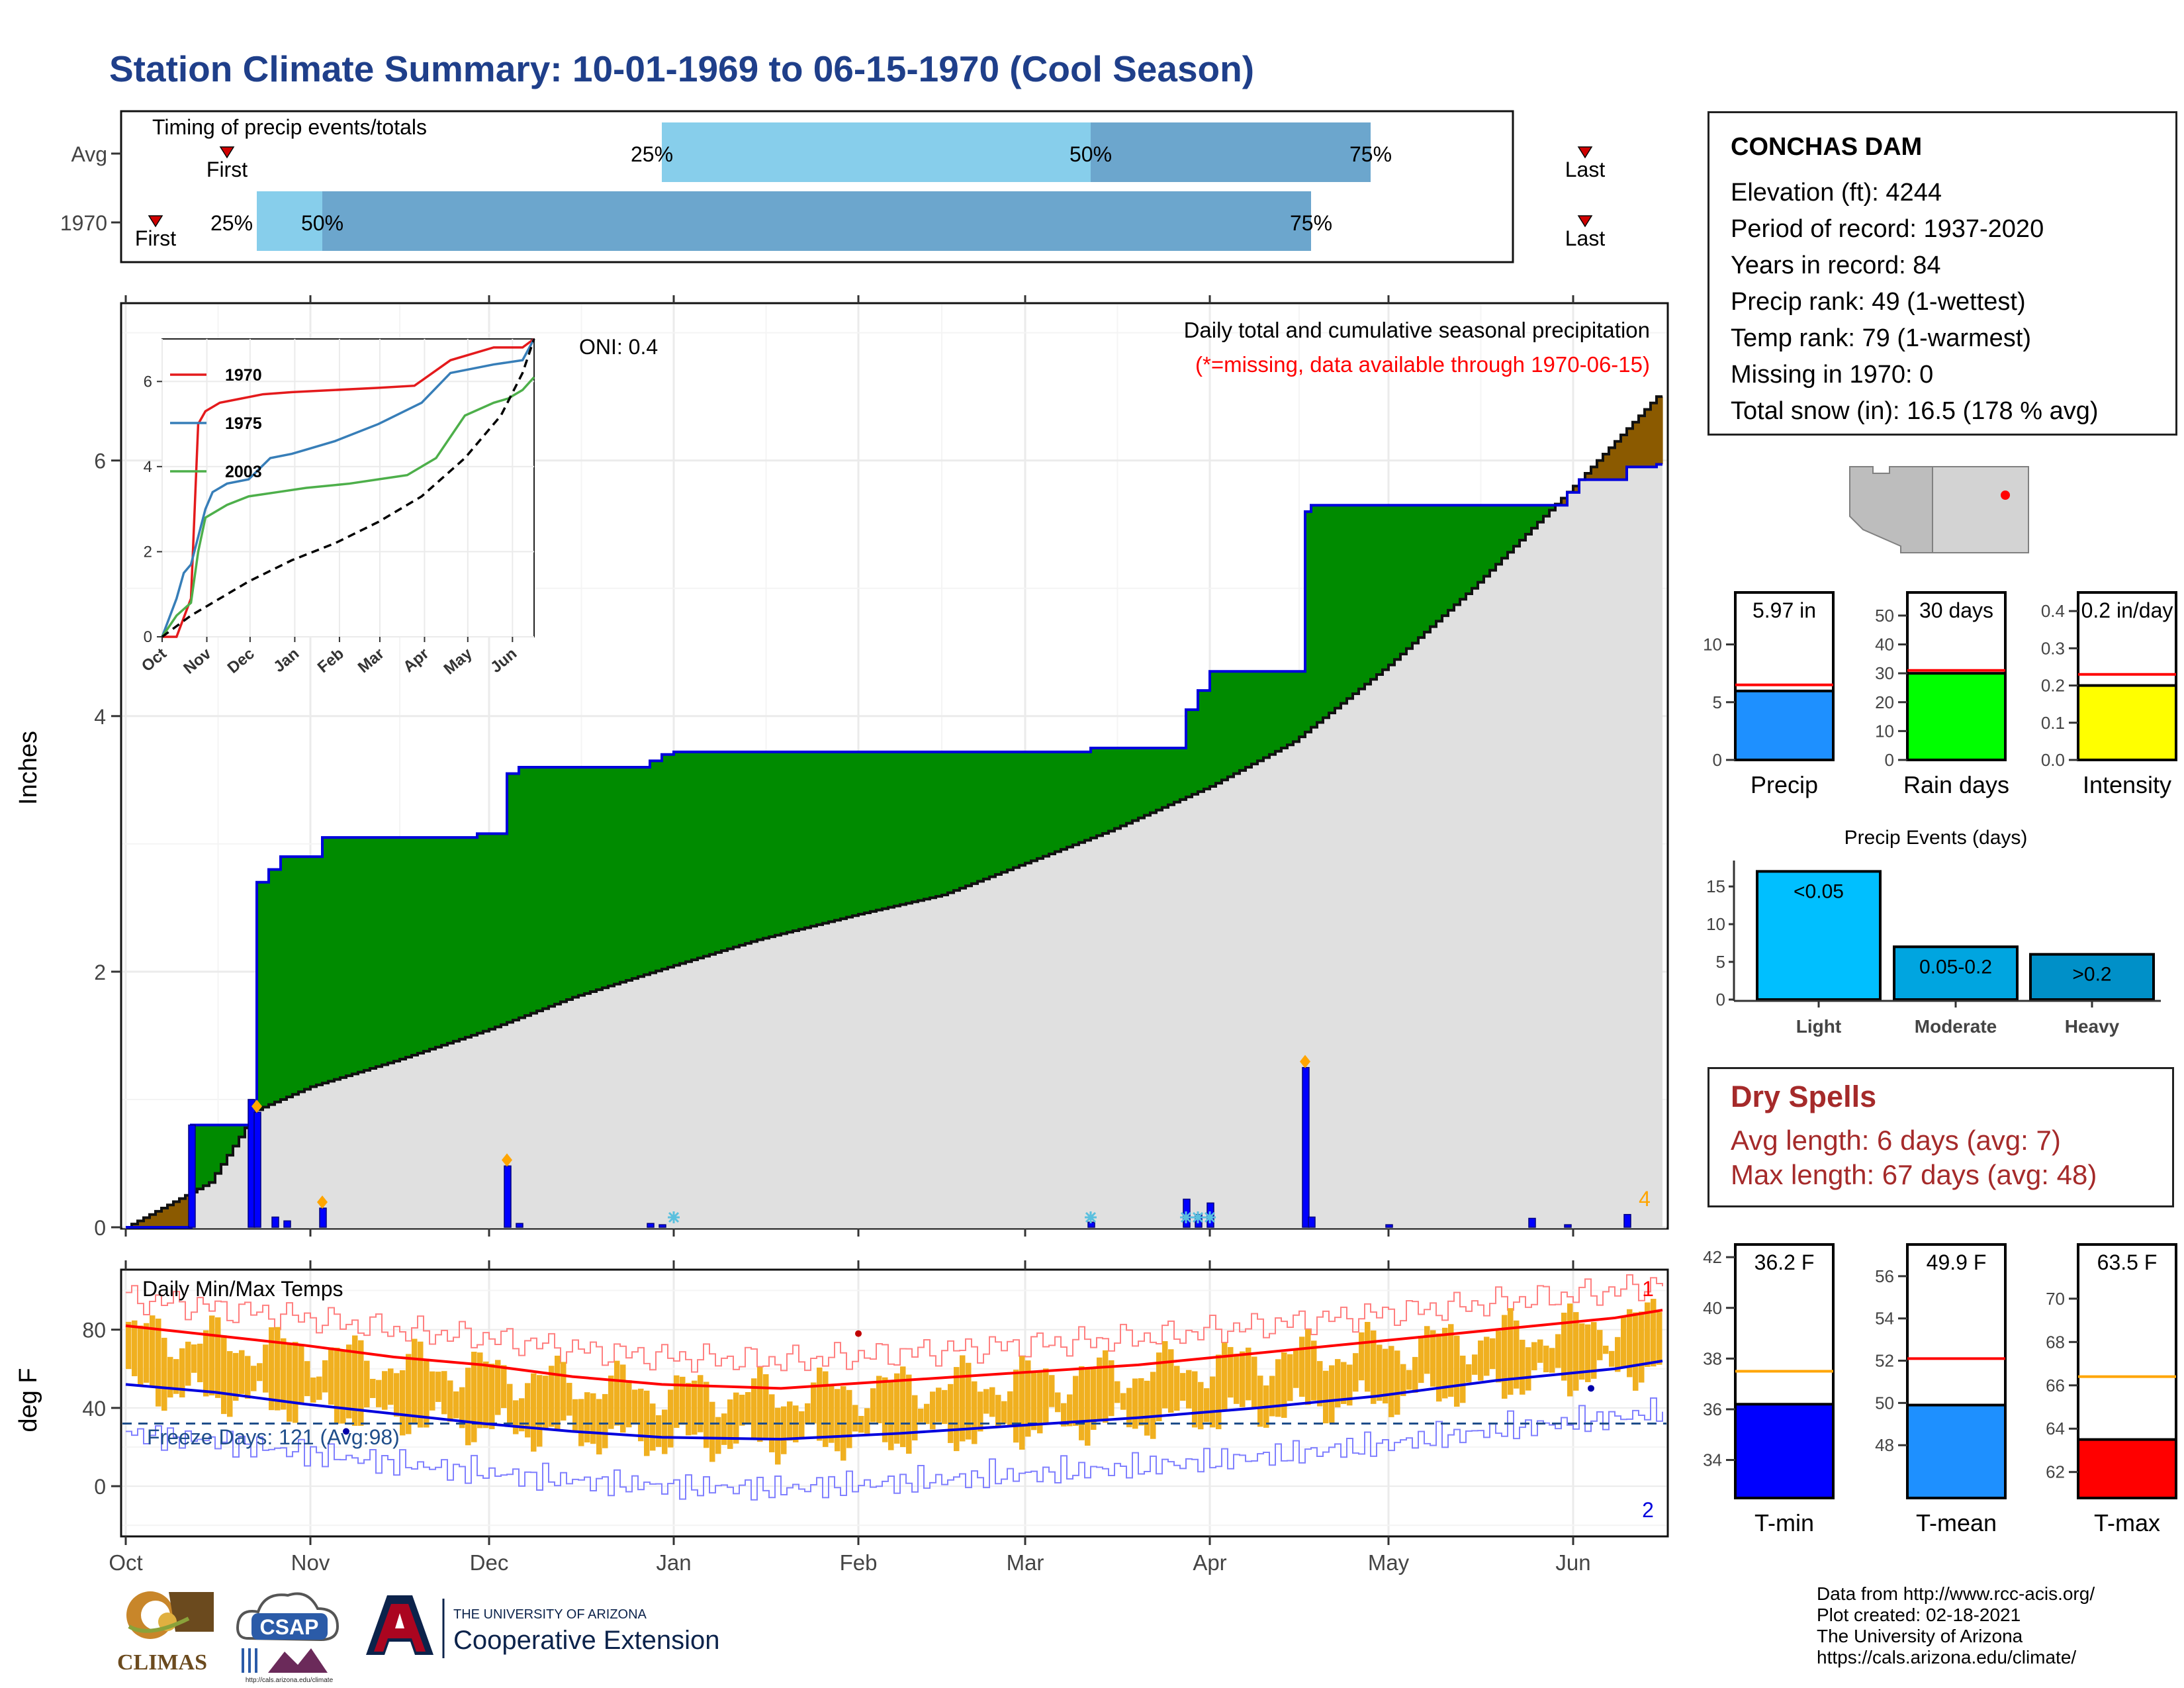 The width and height of the screenshot is (2184, 1688). Describe the element at coordinates (1572, 1562) in the screenshot. I see `x-tick-label: Jun` at that location.